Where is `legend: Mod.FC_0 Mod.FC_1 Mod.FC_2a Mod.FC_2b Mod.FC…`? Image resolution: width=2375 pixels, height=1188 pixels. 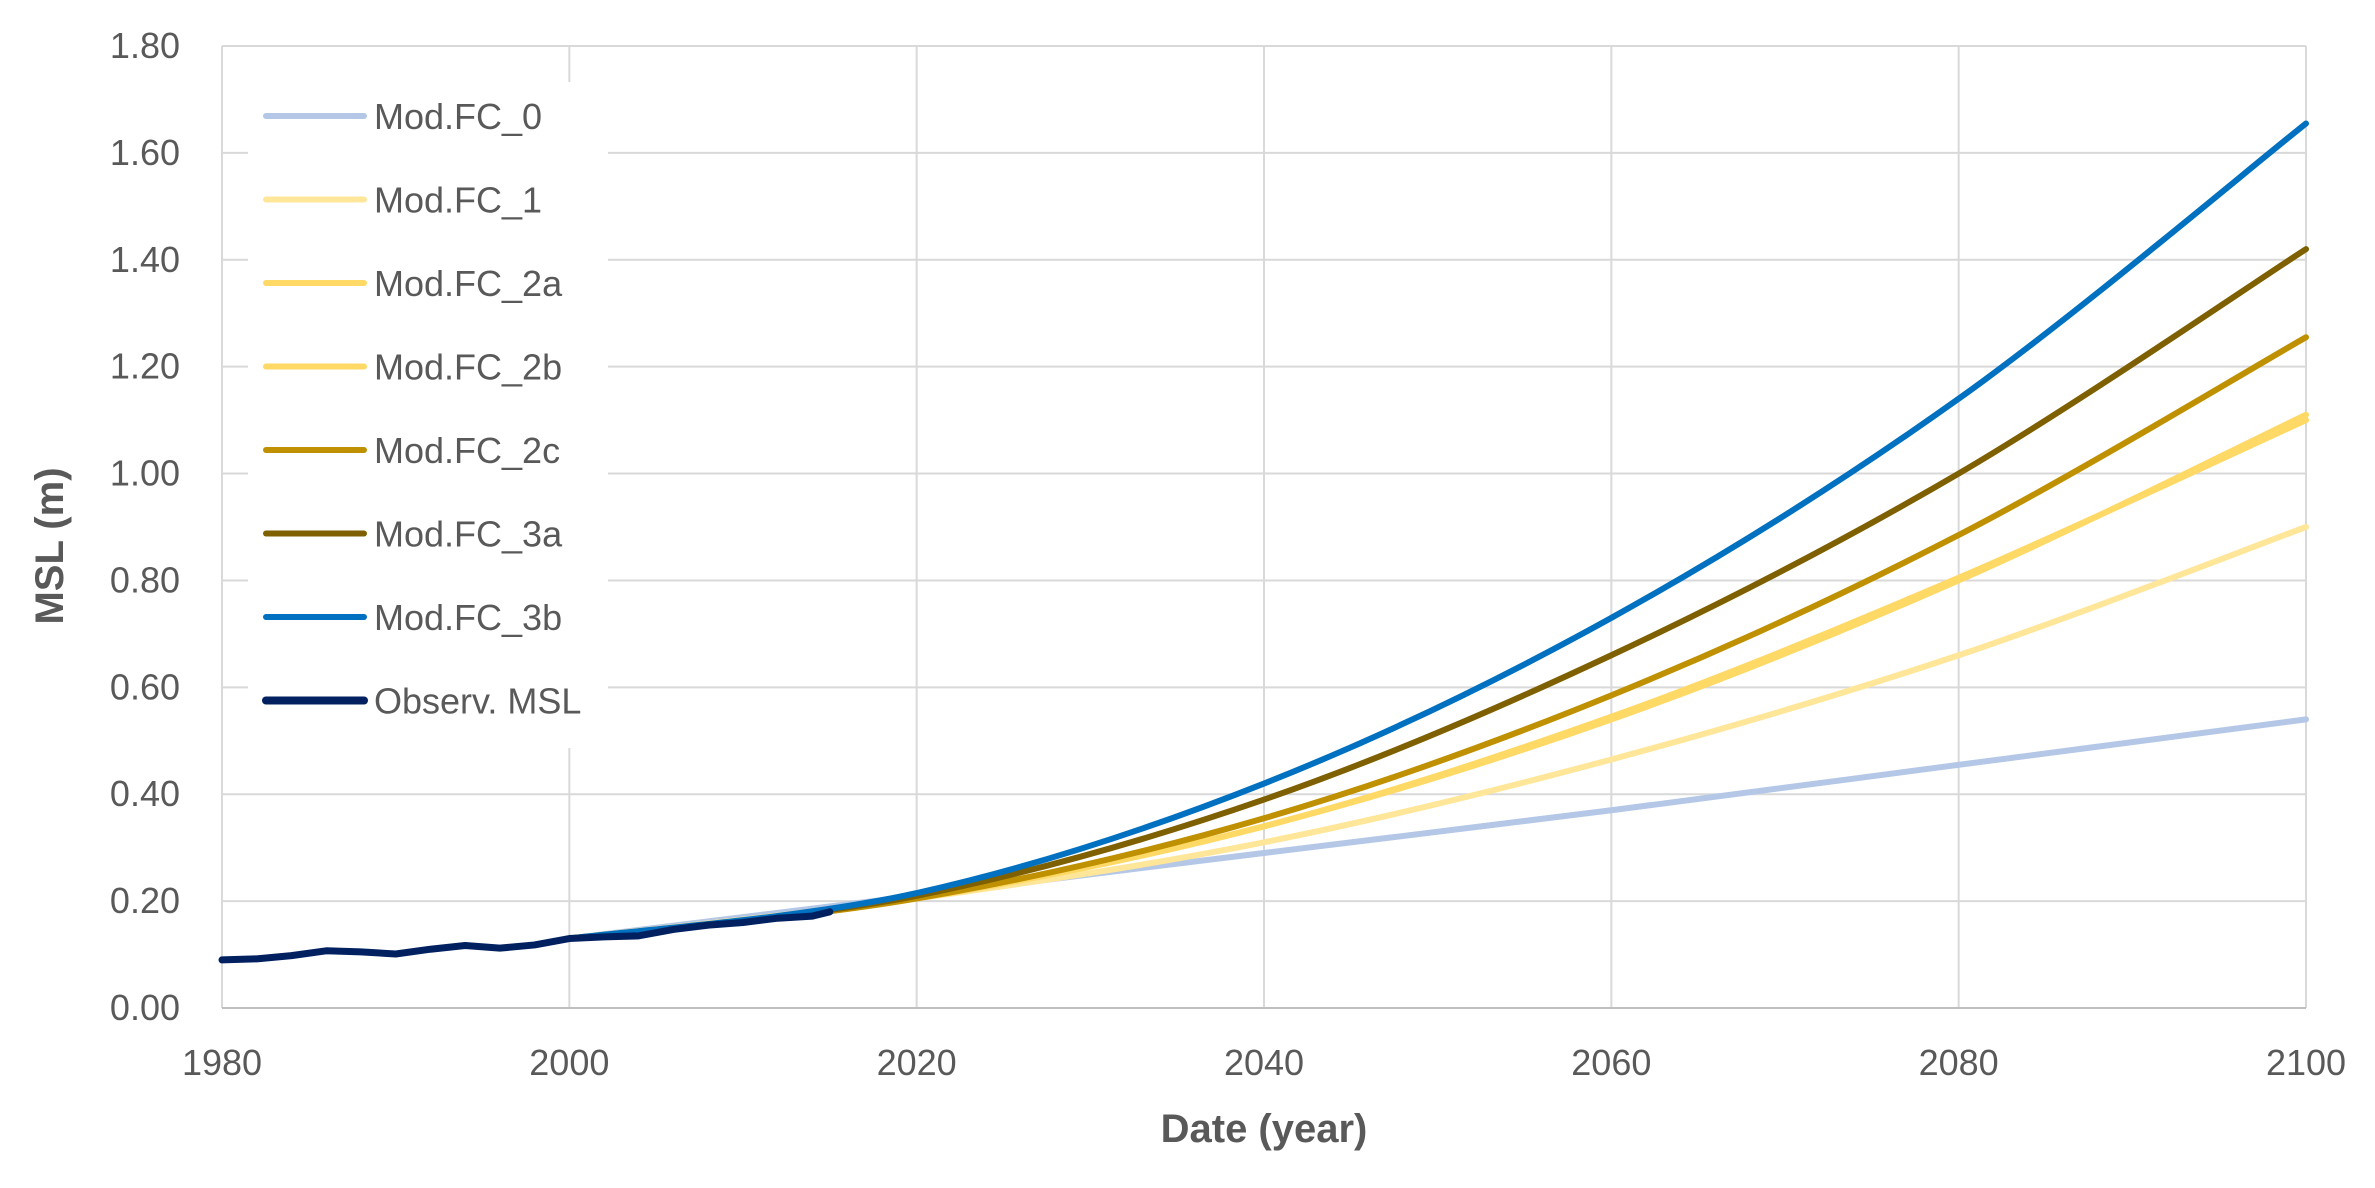 legend: Mod.FC_0 Mod.FC_1 Mod.FC_2a Mod.FC_2b Mod.FC… is located at coordinates (428, 415).